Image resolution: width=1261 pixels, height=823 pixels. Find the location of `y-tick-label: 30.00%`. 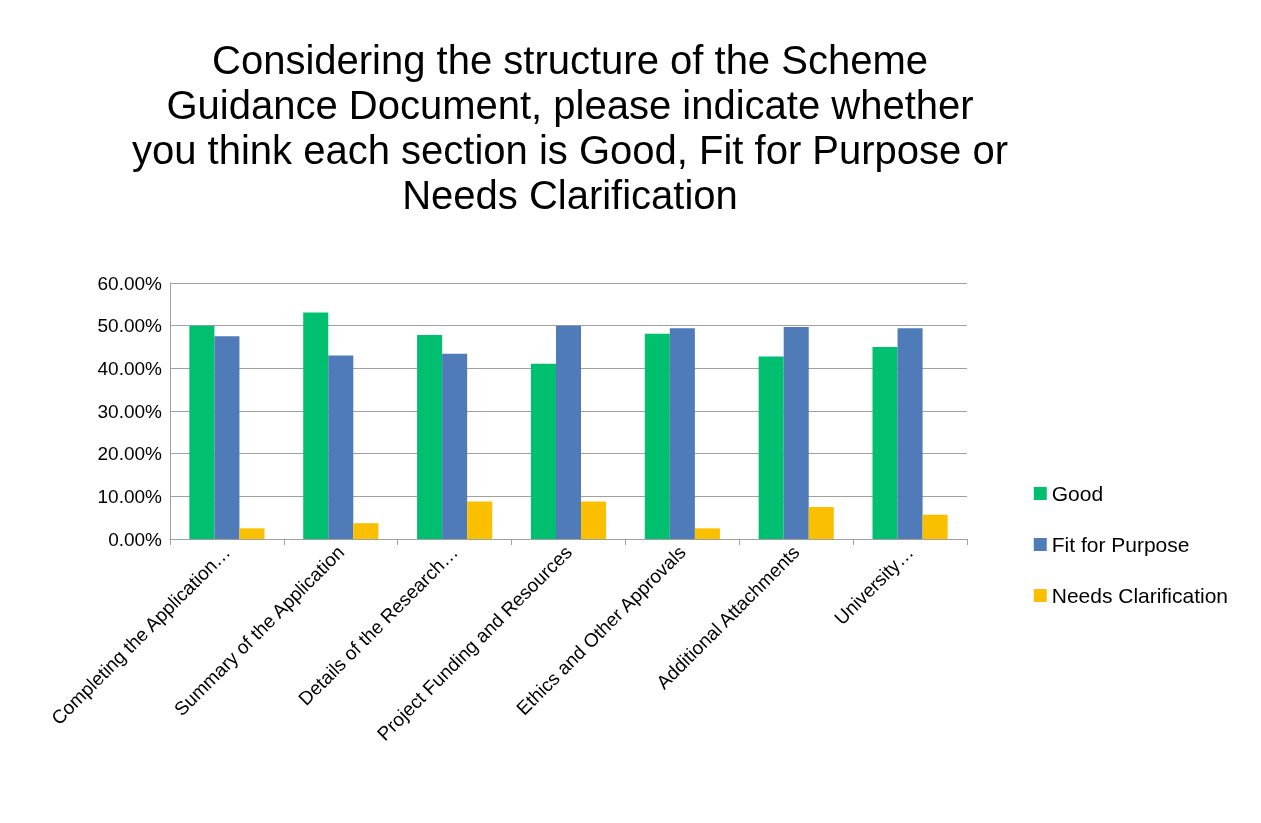

y-tick-label: 30.00% is located at coordinates (130, 411).